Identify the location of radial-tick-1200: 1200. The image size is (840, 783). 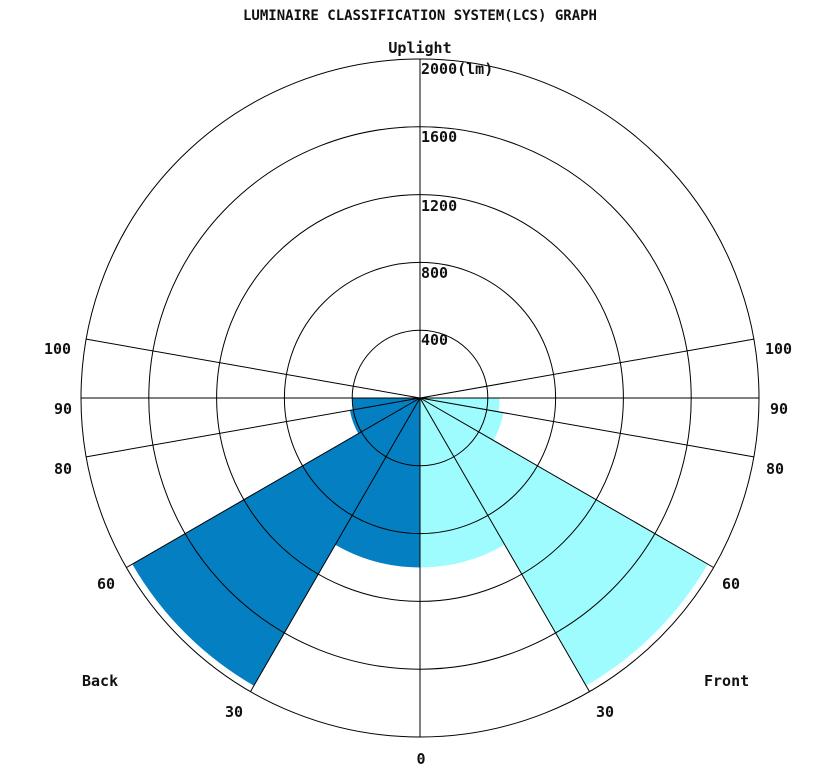
(439, 206).